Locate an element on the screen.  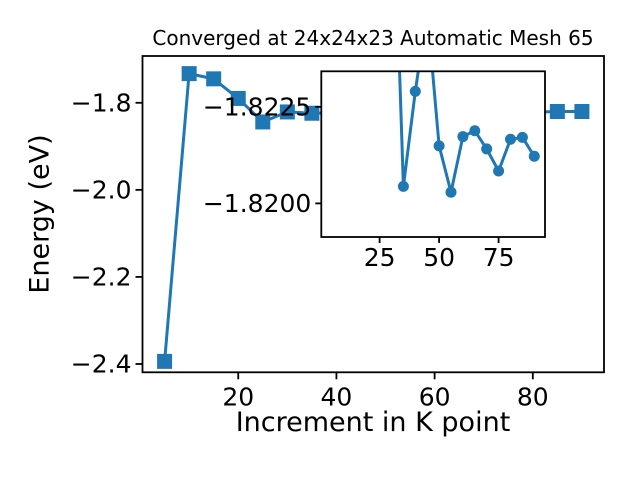
x-tick-label: 50 is located at coordinates (439, 257).